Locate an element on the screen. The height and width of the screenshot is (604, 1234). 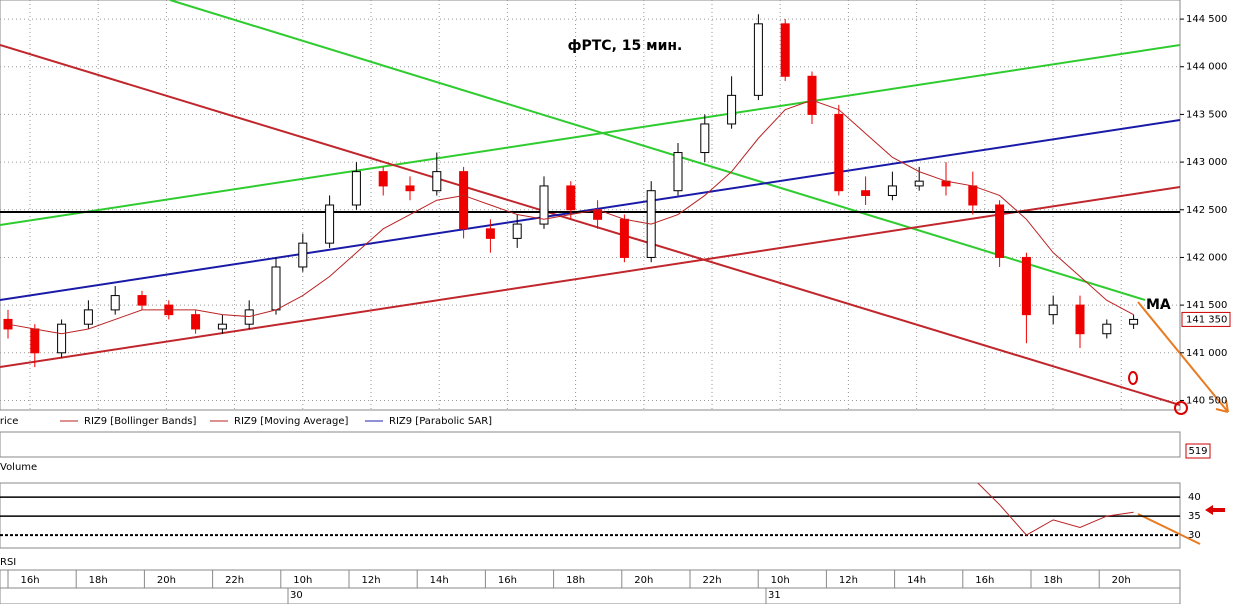
date-axis is located at coordinates (590, 595).